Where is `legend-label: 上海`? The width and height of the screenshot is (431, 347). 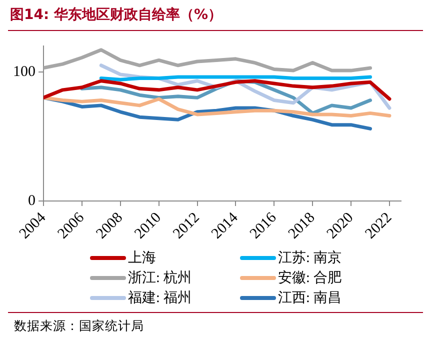 legend-label: 上海 is located at coordinates (142, 258).